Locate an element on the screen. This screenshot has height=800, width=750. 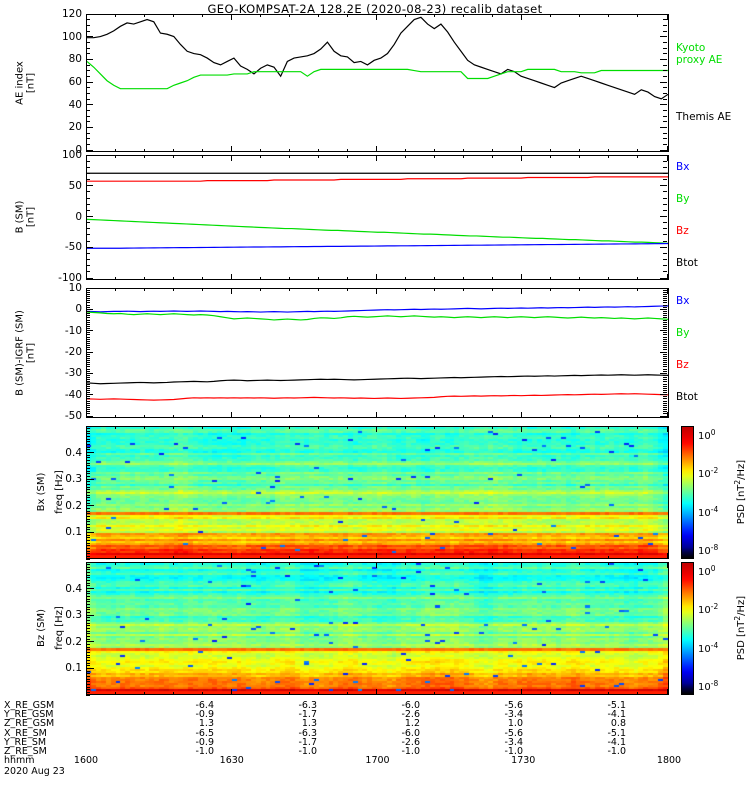
bx-spectrogram-image is located at coordinates (377, 492).